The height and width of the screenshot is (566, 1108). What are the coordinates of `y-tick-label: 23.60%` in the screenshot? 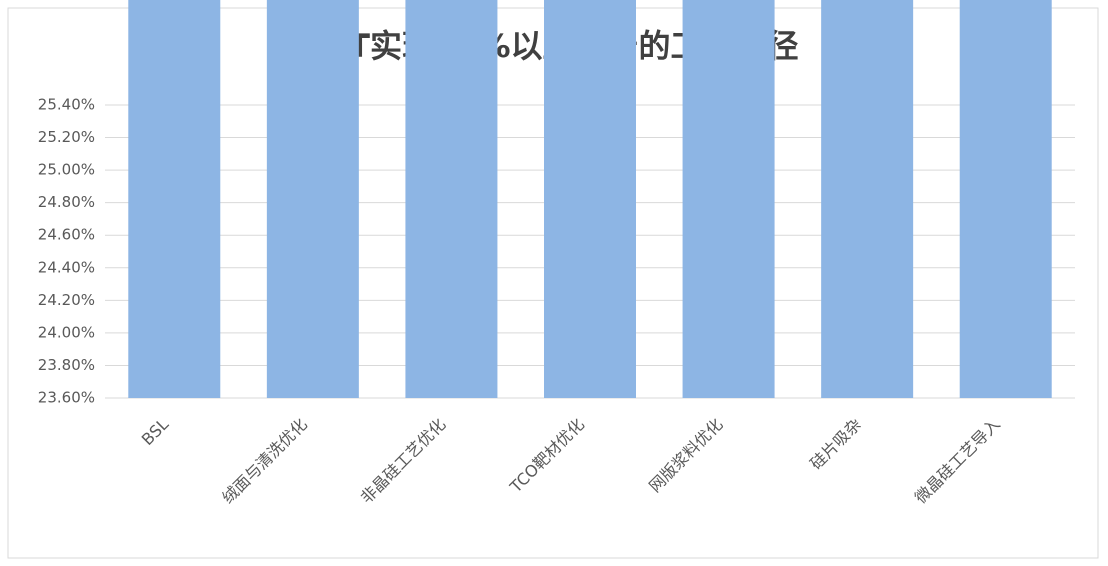 It's located at (66, 398).